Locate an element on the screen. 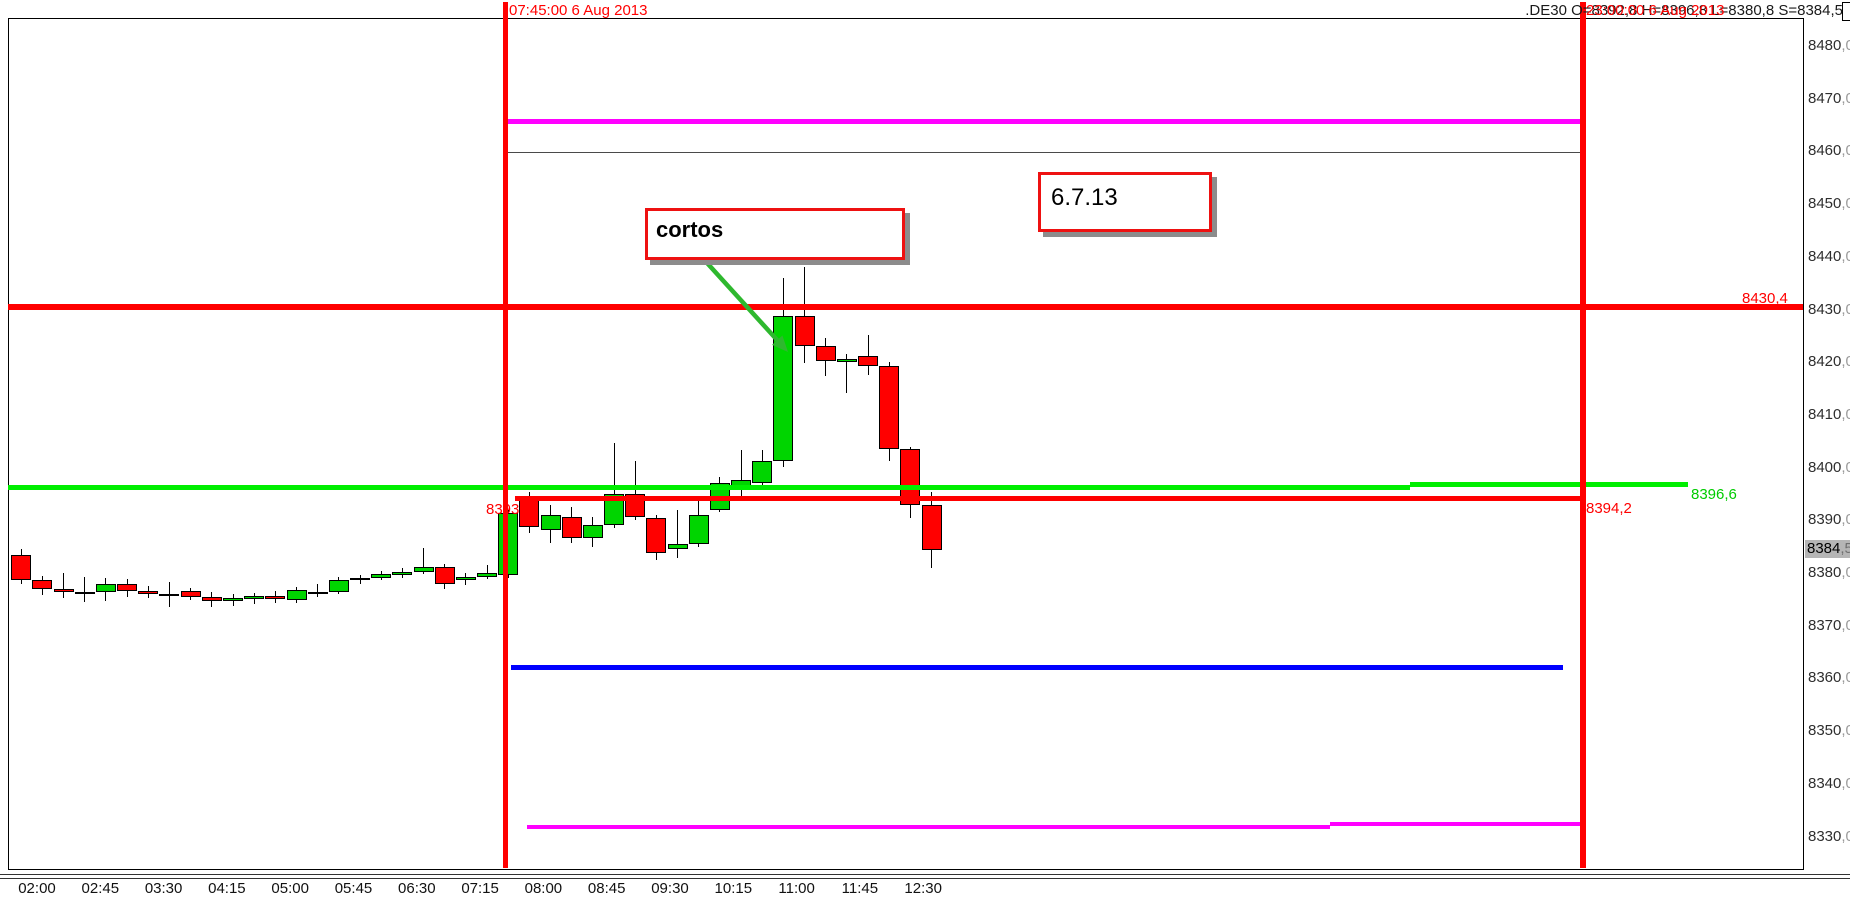 This screenshot has width=1850, height=898. x-tick-label: 10:15 is located at coordinates (733, 888).